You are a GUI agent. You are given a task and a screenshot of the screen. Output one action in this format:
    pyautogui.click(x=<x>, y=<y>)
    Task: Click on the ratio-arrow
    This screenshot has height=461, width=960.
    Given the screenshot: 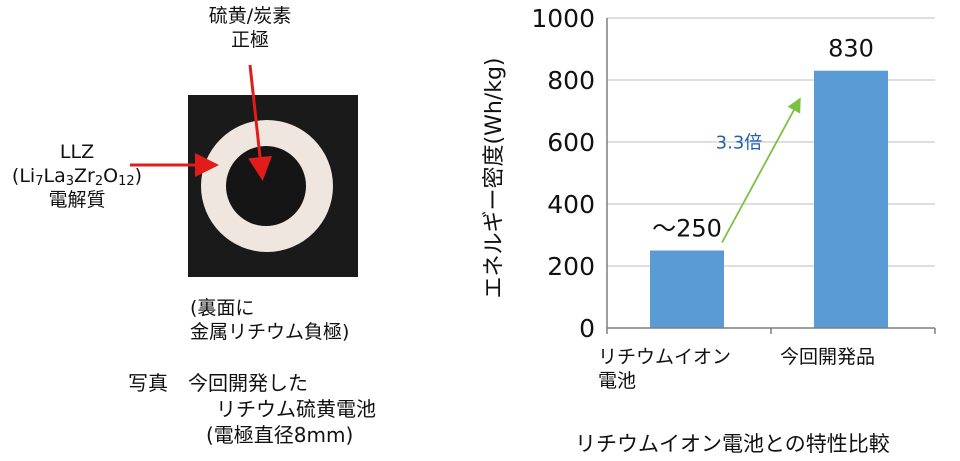 What is the action you would take?
    pyautogui.click(x=761, y=170)
    